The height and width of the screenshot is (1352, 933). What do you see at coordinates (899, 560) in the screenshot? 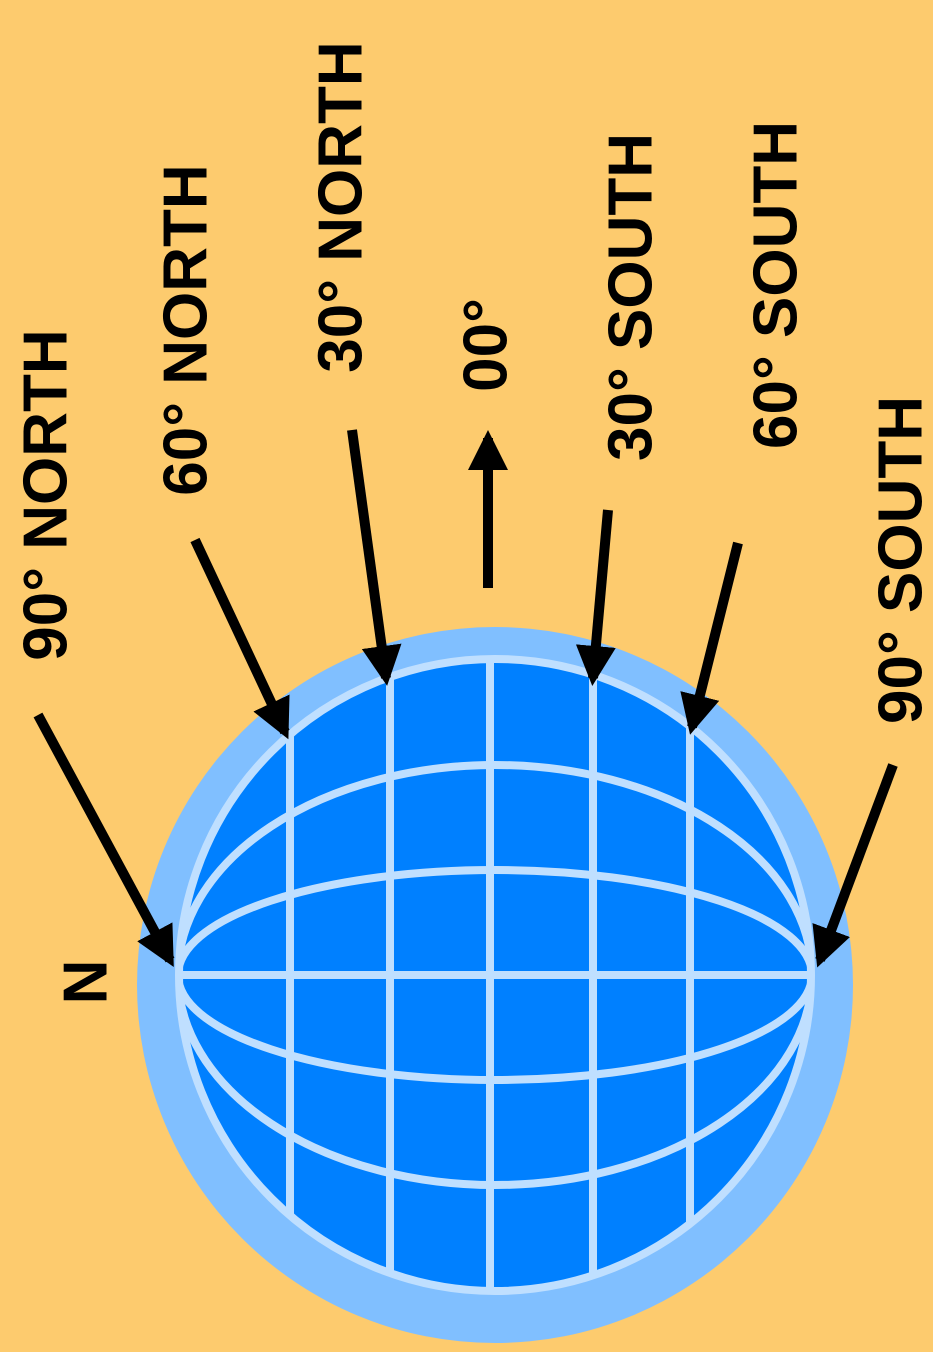
I see `latitude-label: 90° SOUTH` at bounding box center [899, 560].